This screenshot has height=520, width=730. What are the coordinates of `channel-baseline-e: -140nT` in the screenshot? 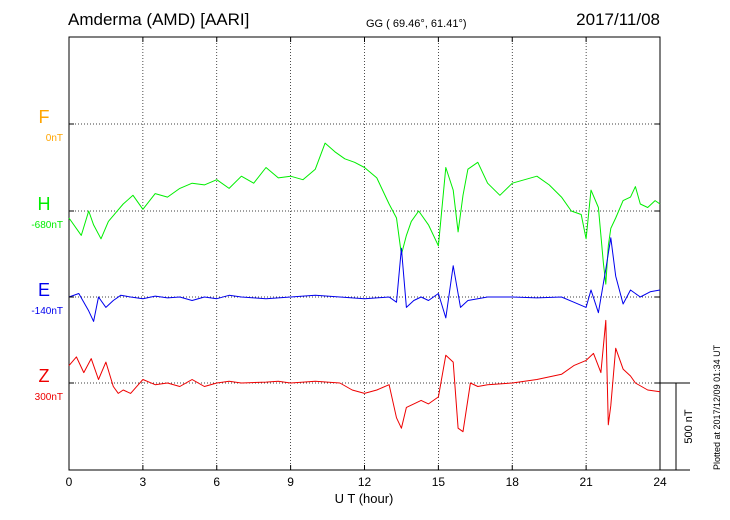 It's located at (47, 311).